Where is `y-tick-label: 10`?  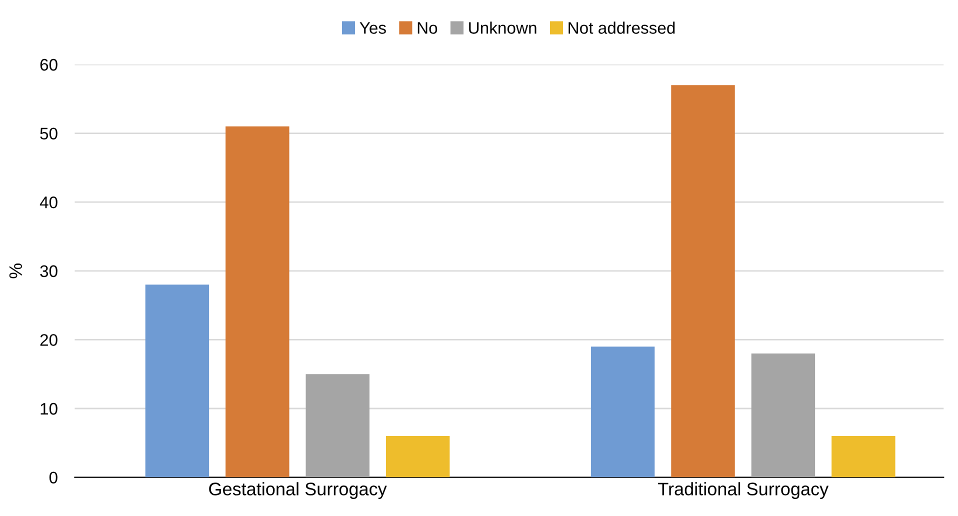 y-tick-label: 10 is located at coordinates (49, 408).